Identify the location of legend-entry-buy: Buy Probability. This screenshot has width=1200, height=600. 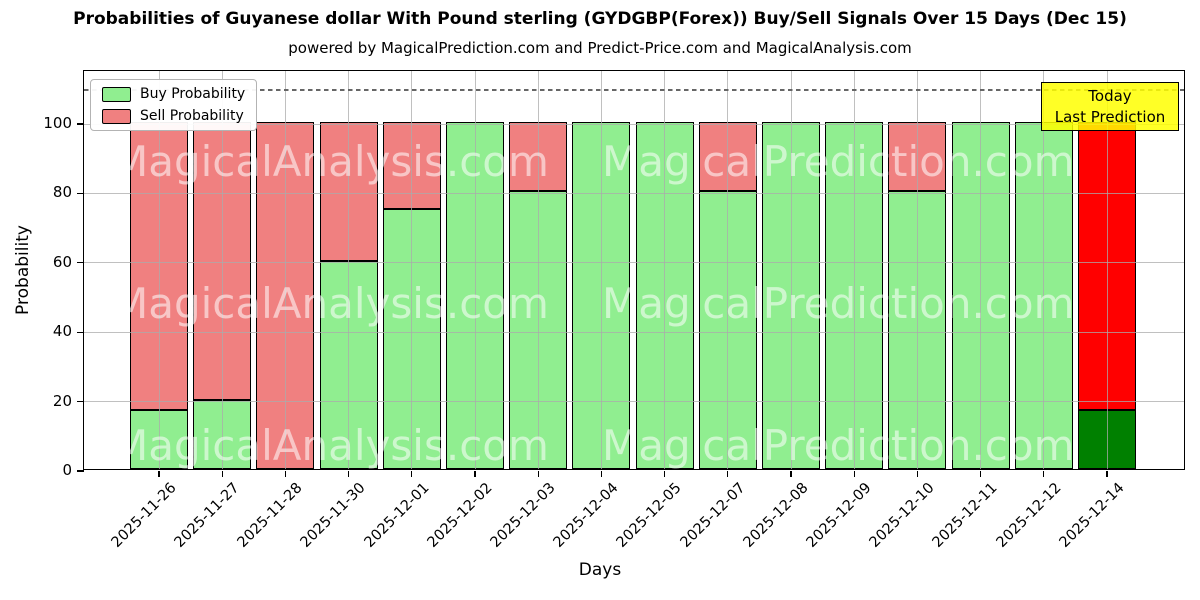
(173, 94).